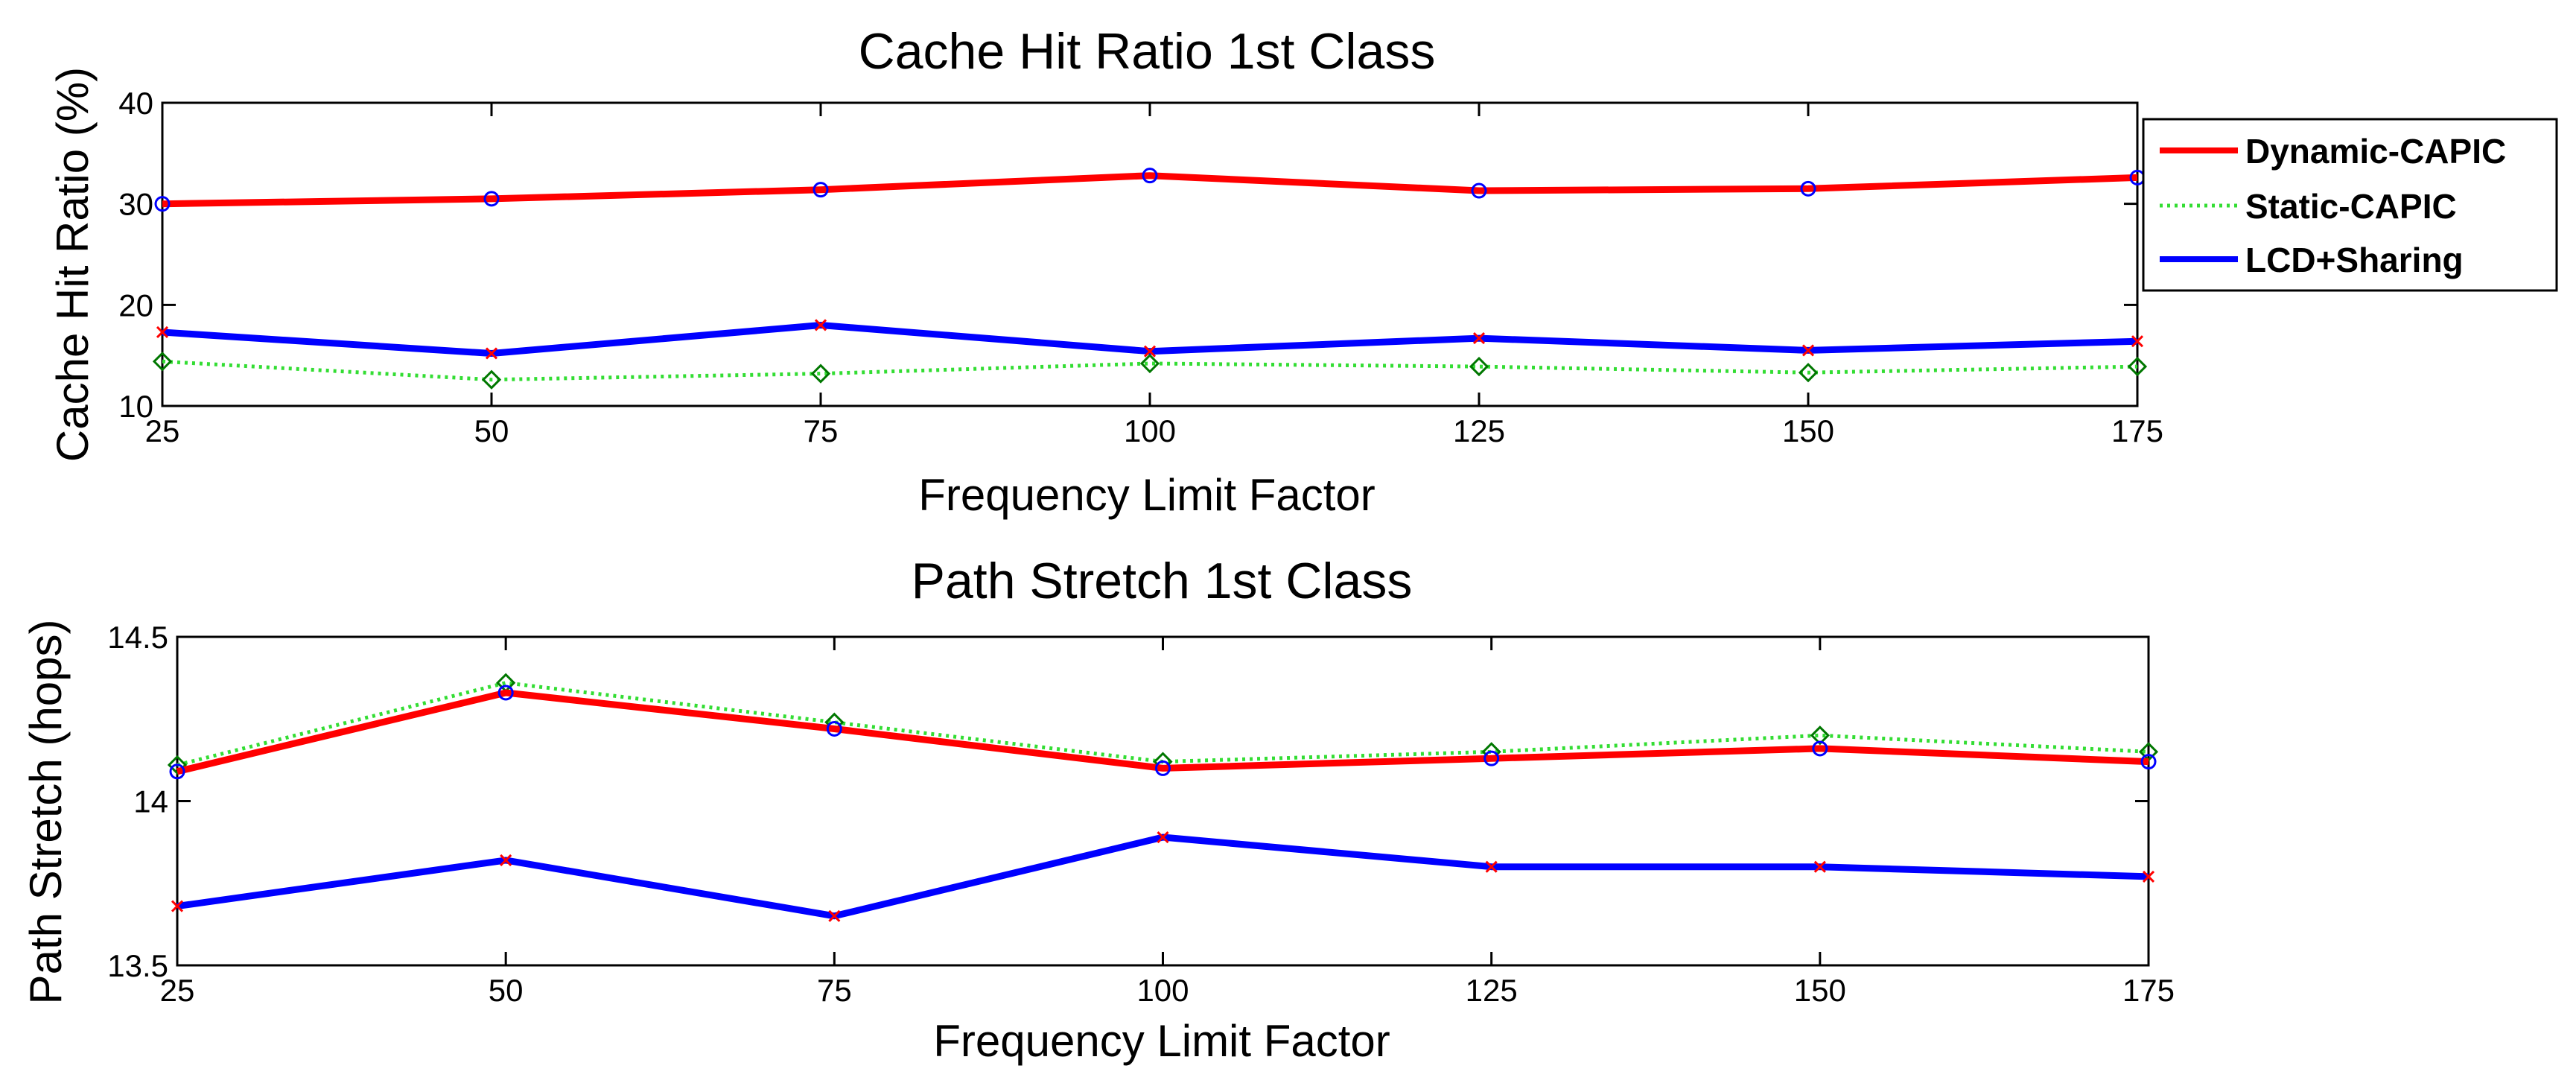 This screenshot has height=1086, width=2576. Describe the element at coordinates (46, 812) in the screenshot. I see `y-axis-label: Path Stretch (hops)` at that location.